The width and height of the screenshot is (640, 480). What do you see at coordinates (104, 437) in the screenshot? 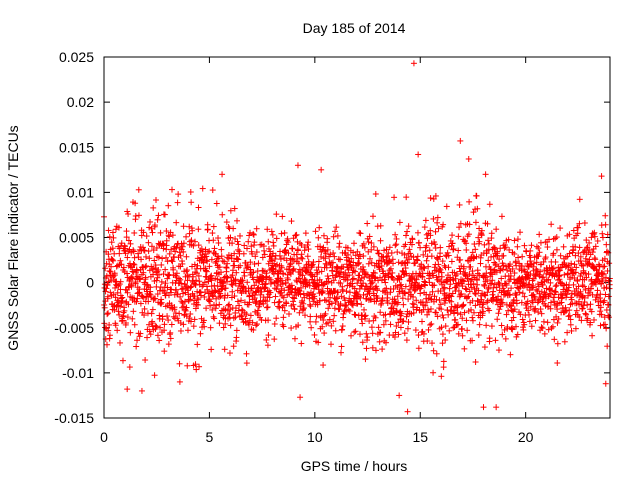
I see `x-tick-label: 0` at bounding box center [104, 437].